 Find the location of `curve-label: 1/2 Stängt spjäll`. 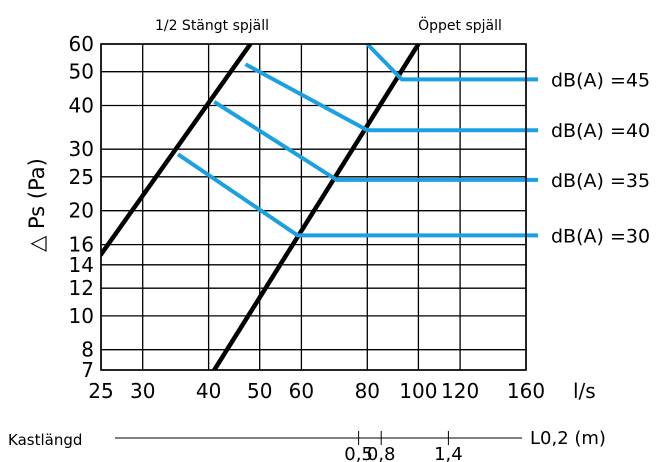

curve-label: 1/2 Stängt spjäll is located at coordinates (212, 26).